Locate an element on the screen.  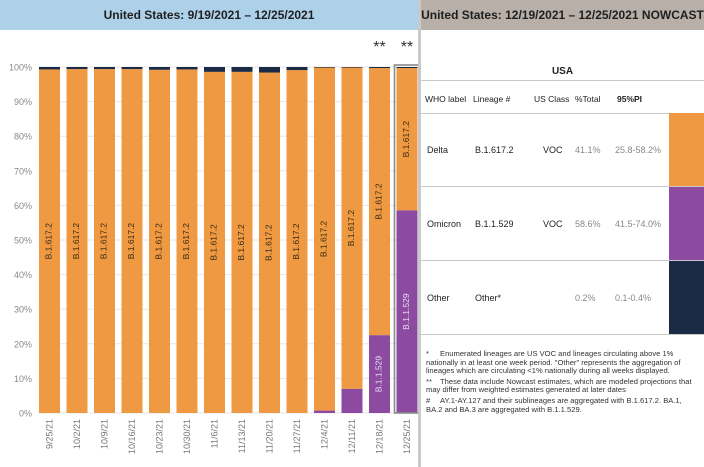
row-pi: 41.5-74.0% is located at coordinates (638, 224).